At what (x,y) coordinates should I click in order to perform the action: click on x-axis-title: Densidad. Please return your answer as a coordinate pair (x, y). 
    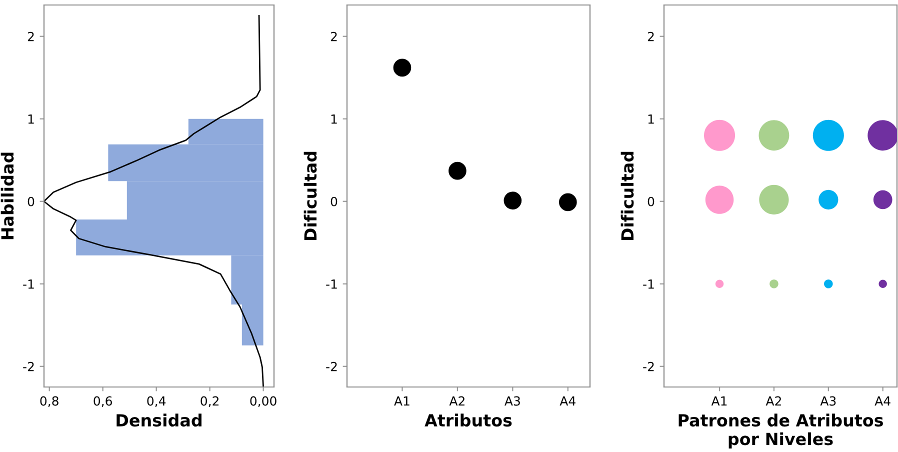
    Looking at the image, I should click on (159, 420).